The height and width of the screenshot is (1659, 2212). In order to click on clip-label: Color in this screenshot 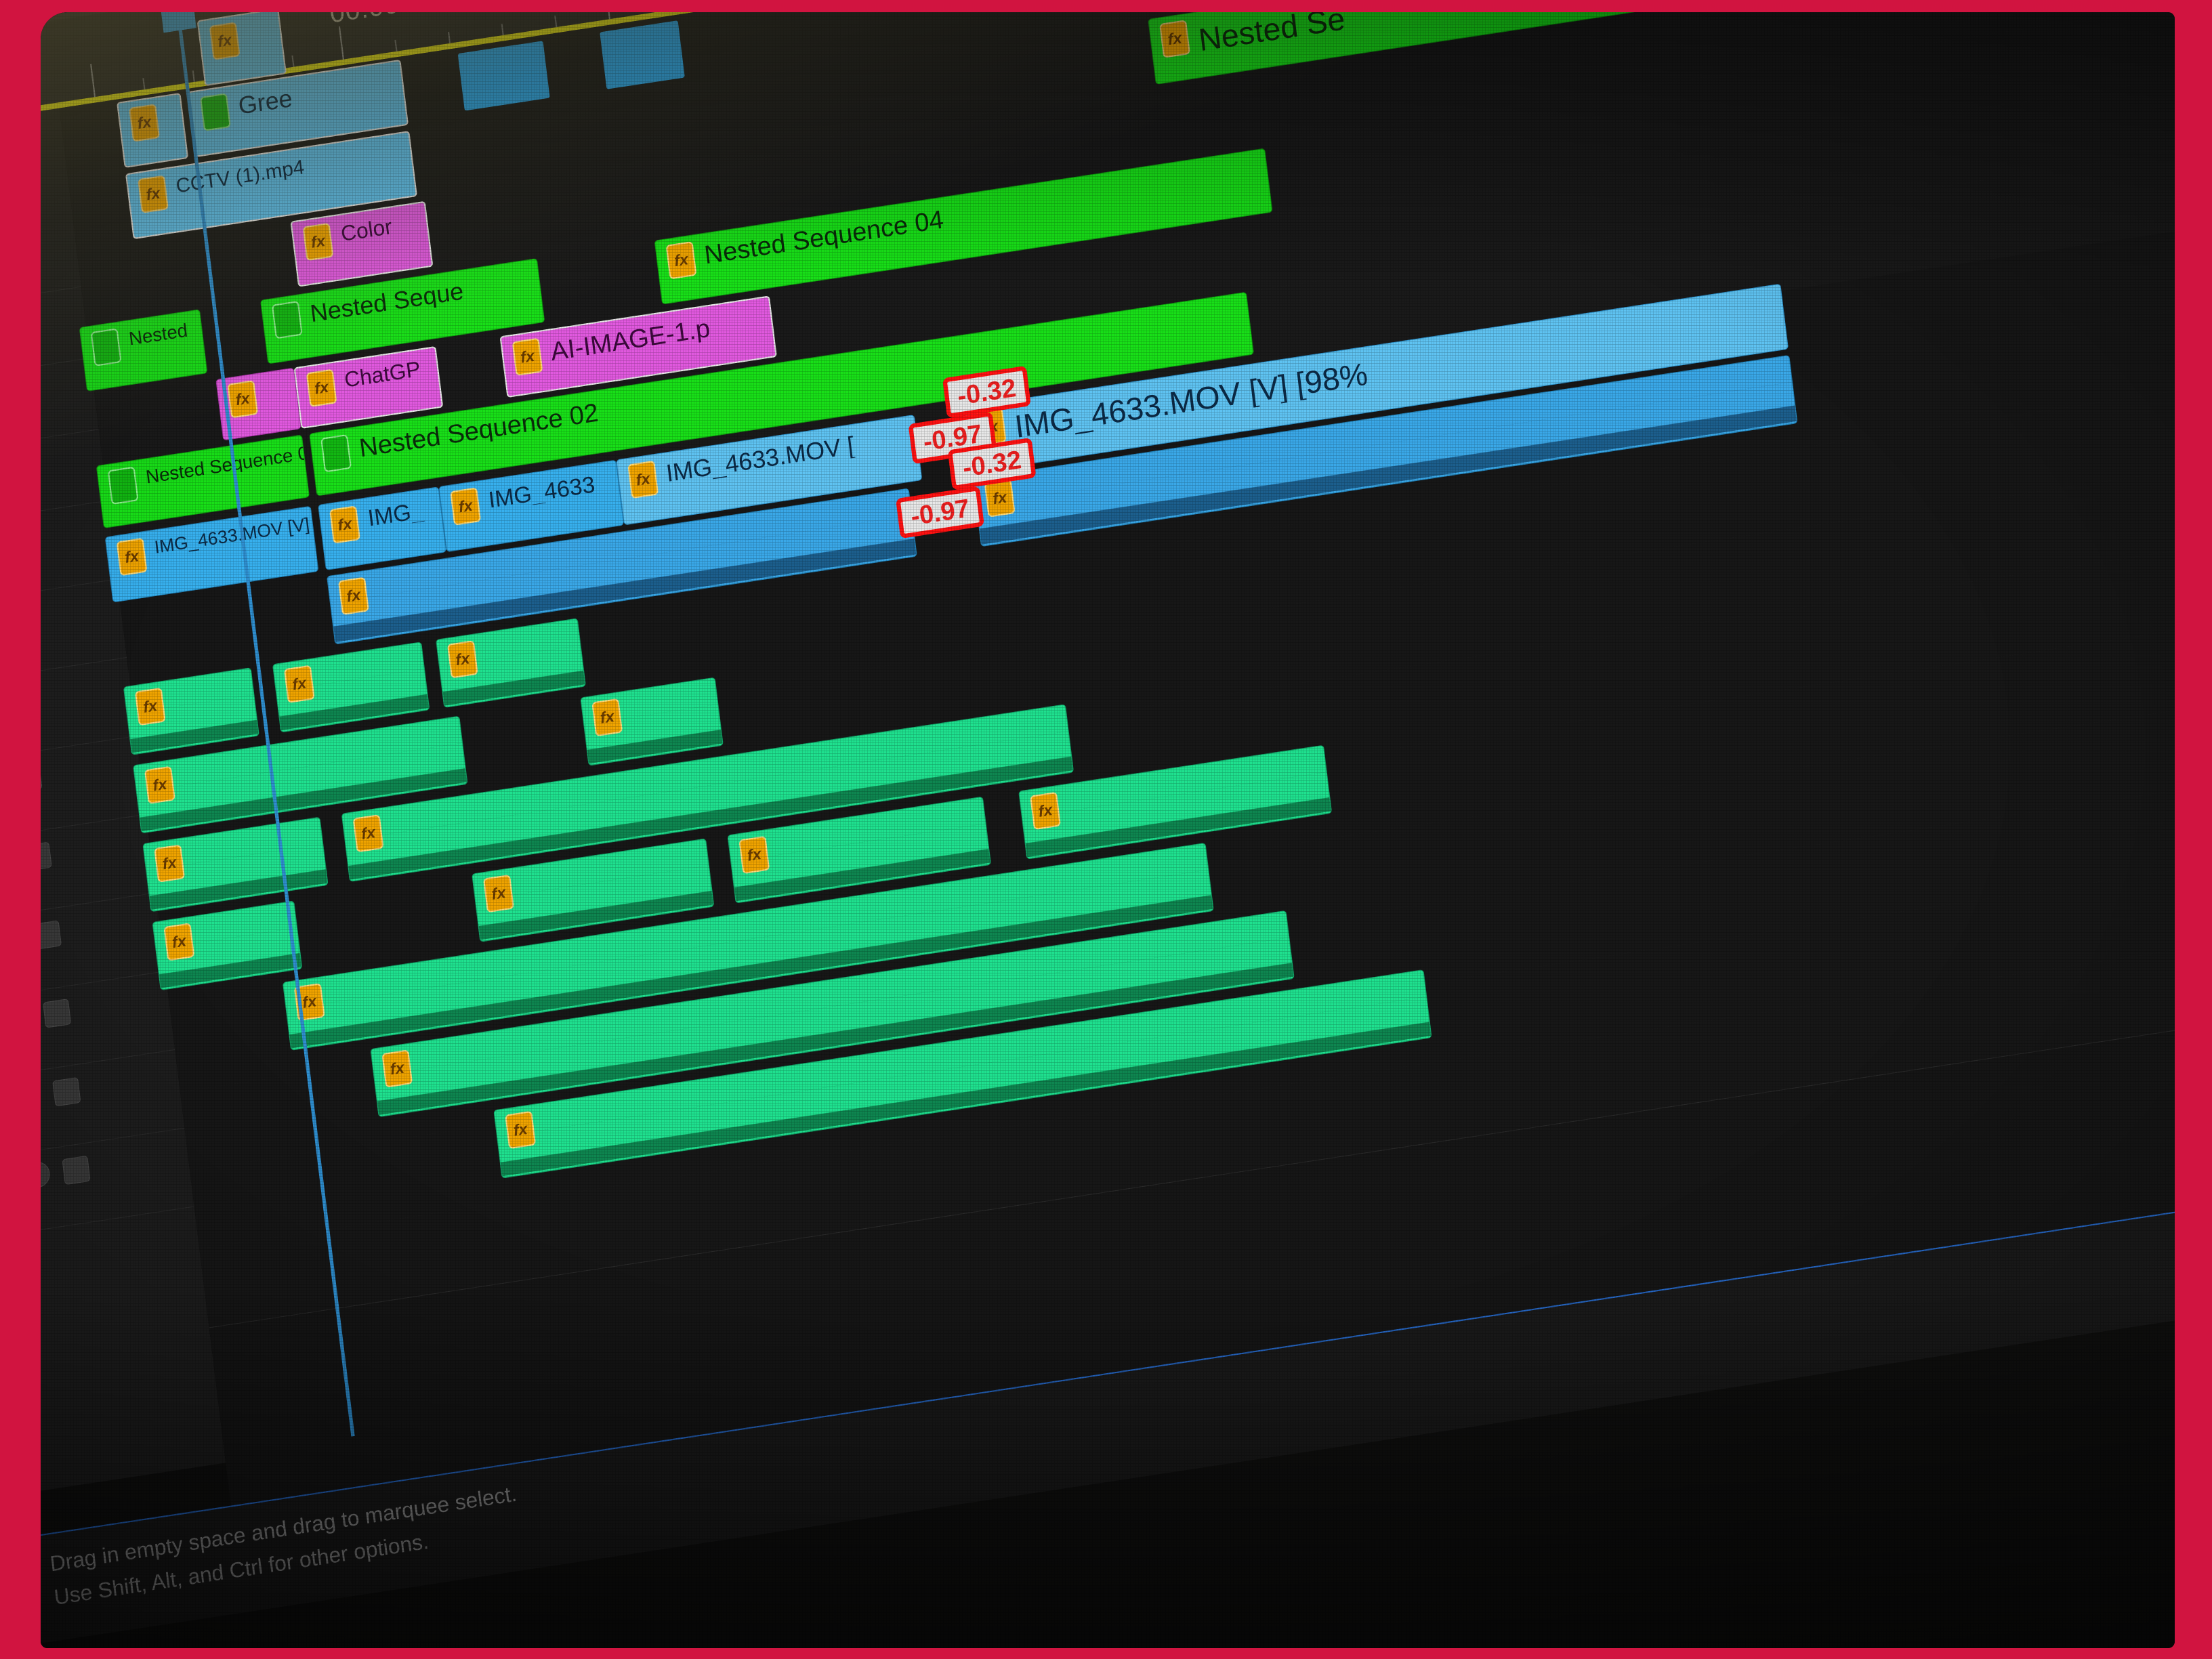, I will do `click(367, 230)`.